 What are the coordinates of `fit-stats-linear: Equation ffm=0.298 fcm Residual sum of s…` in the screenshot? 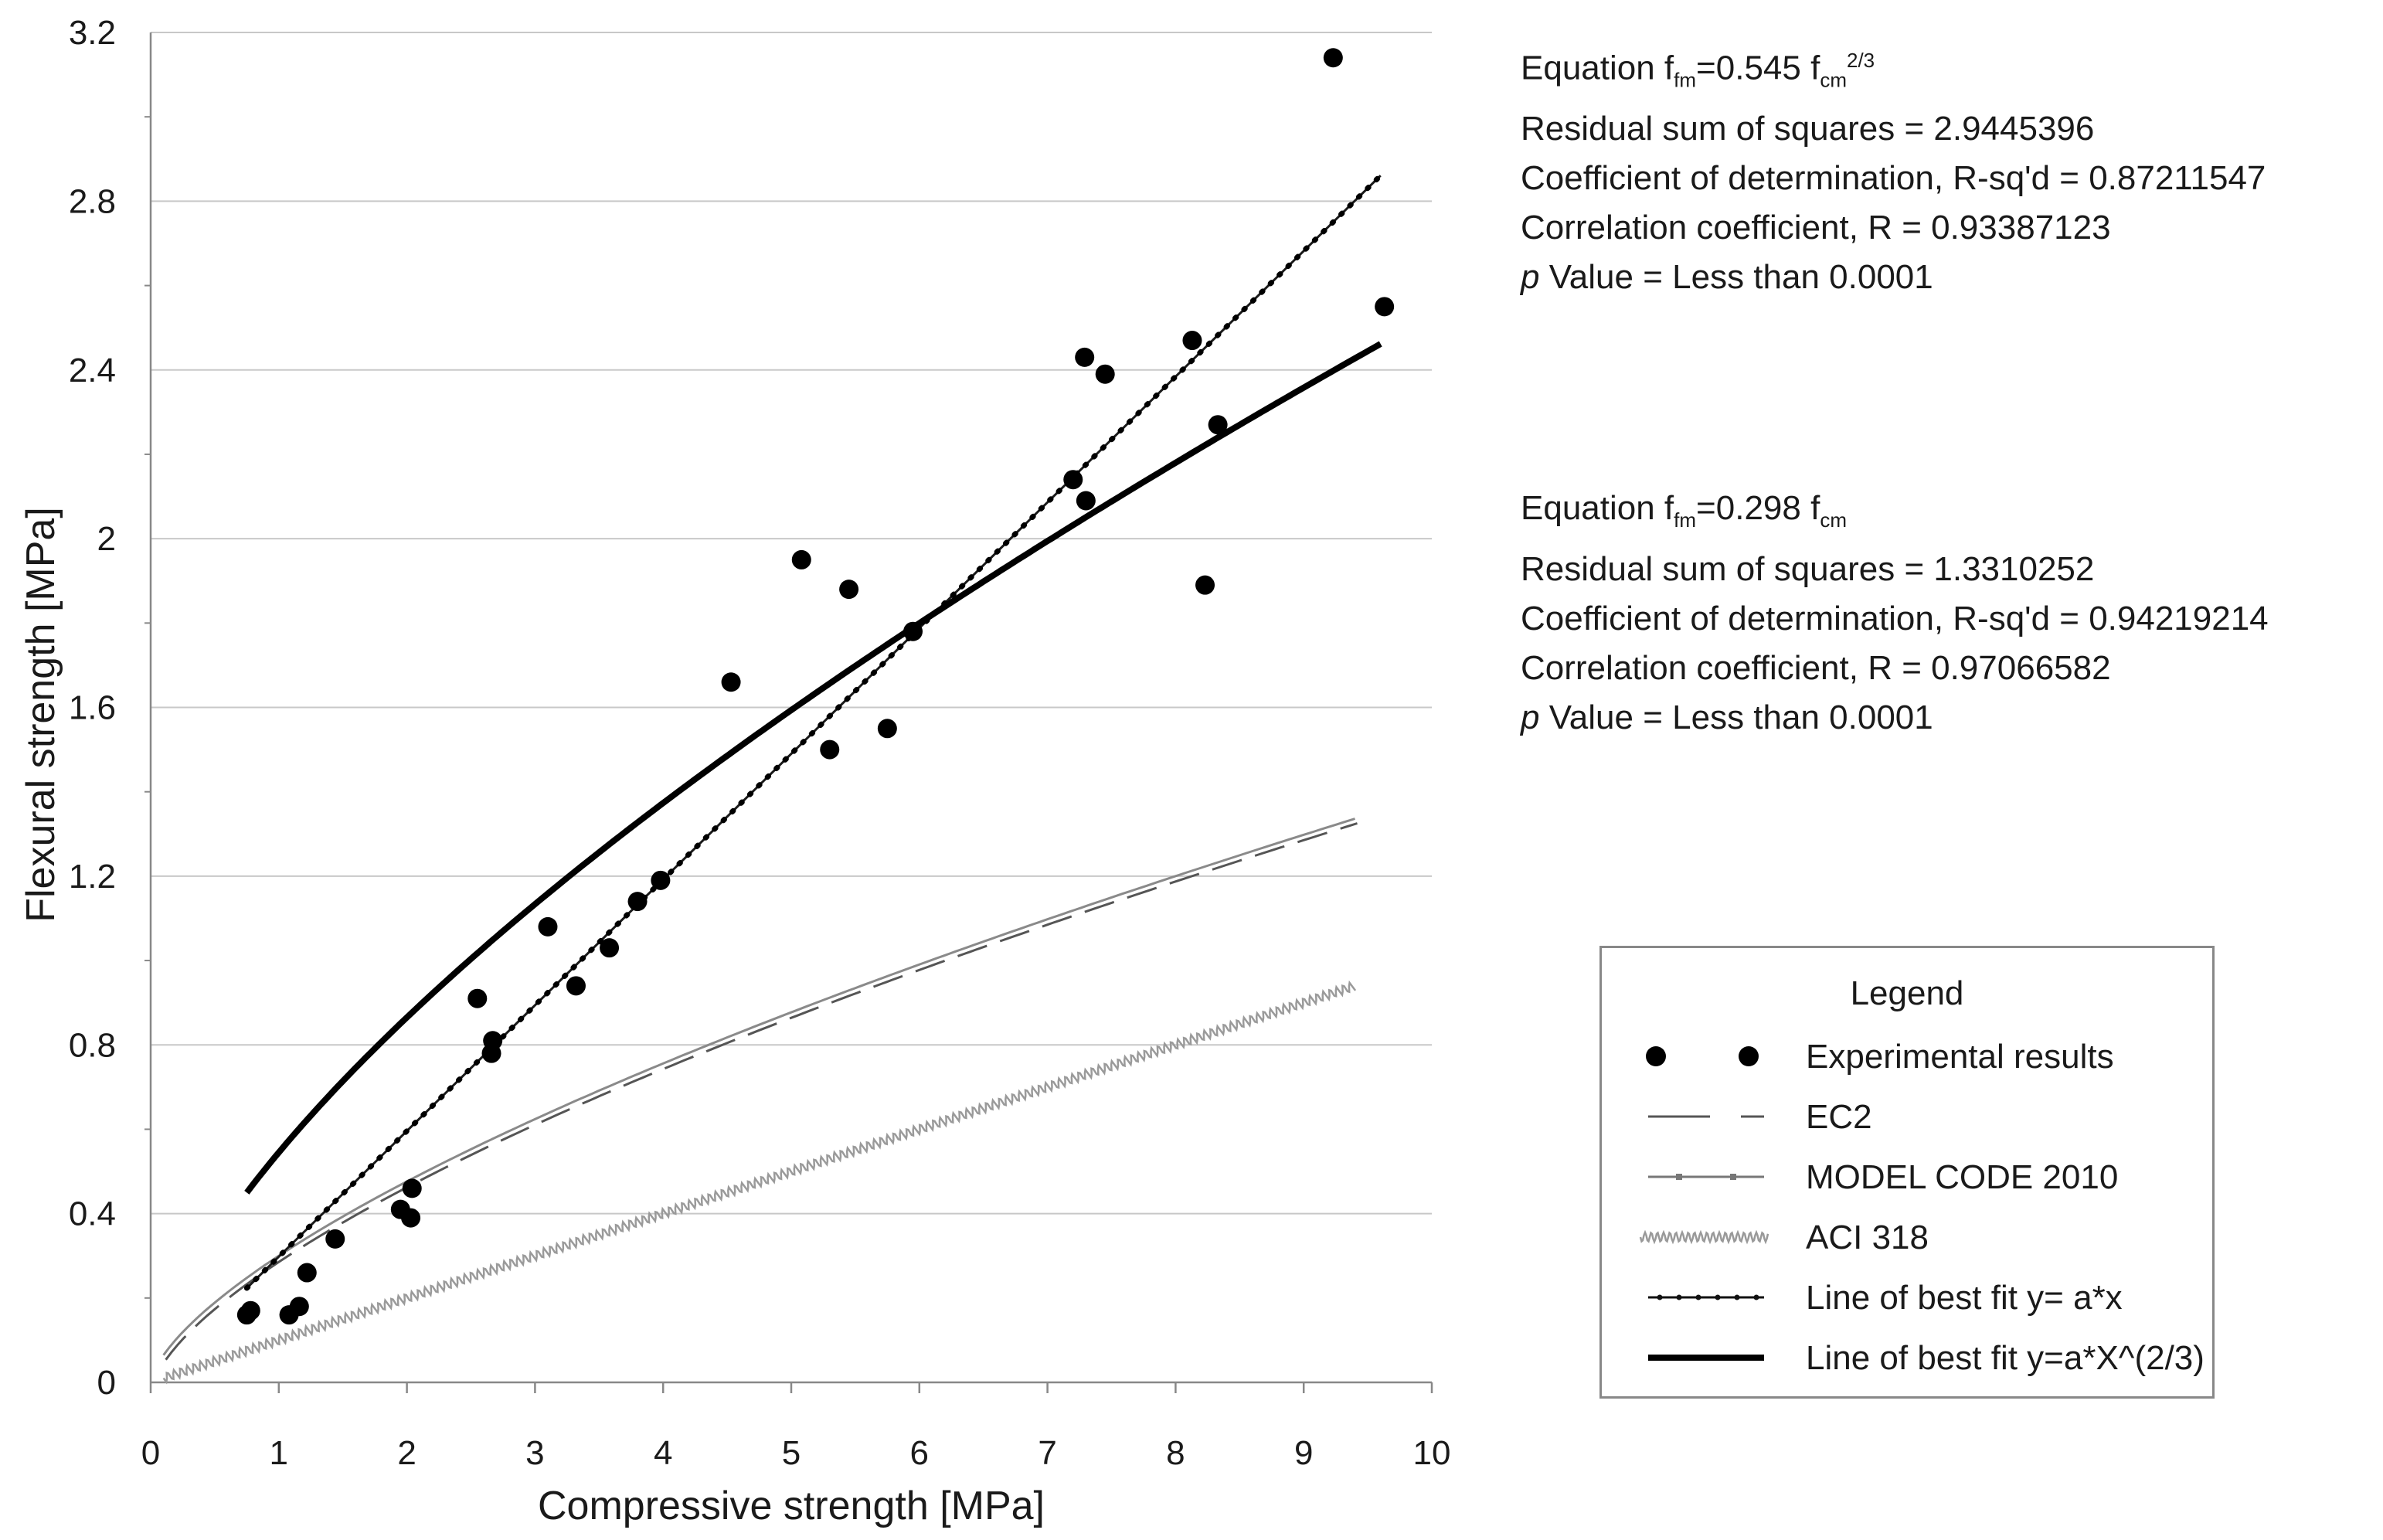 It's located at (1895, 613).